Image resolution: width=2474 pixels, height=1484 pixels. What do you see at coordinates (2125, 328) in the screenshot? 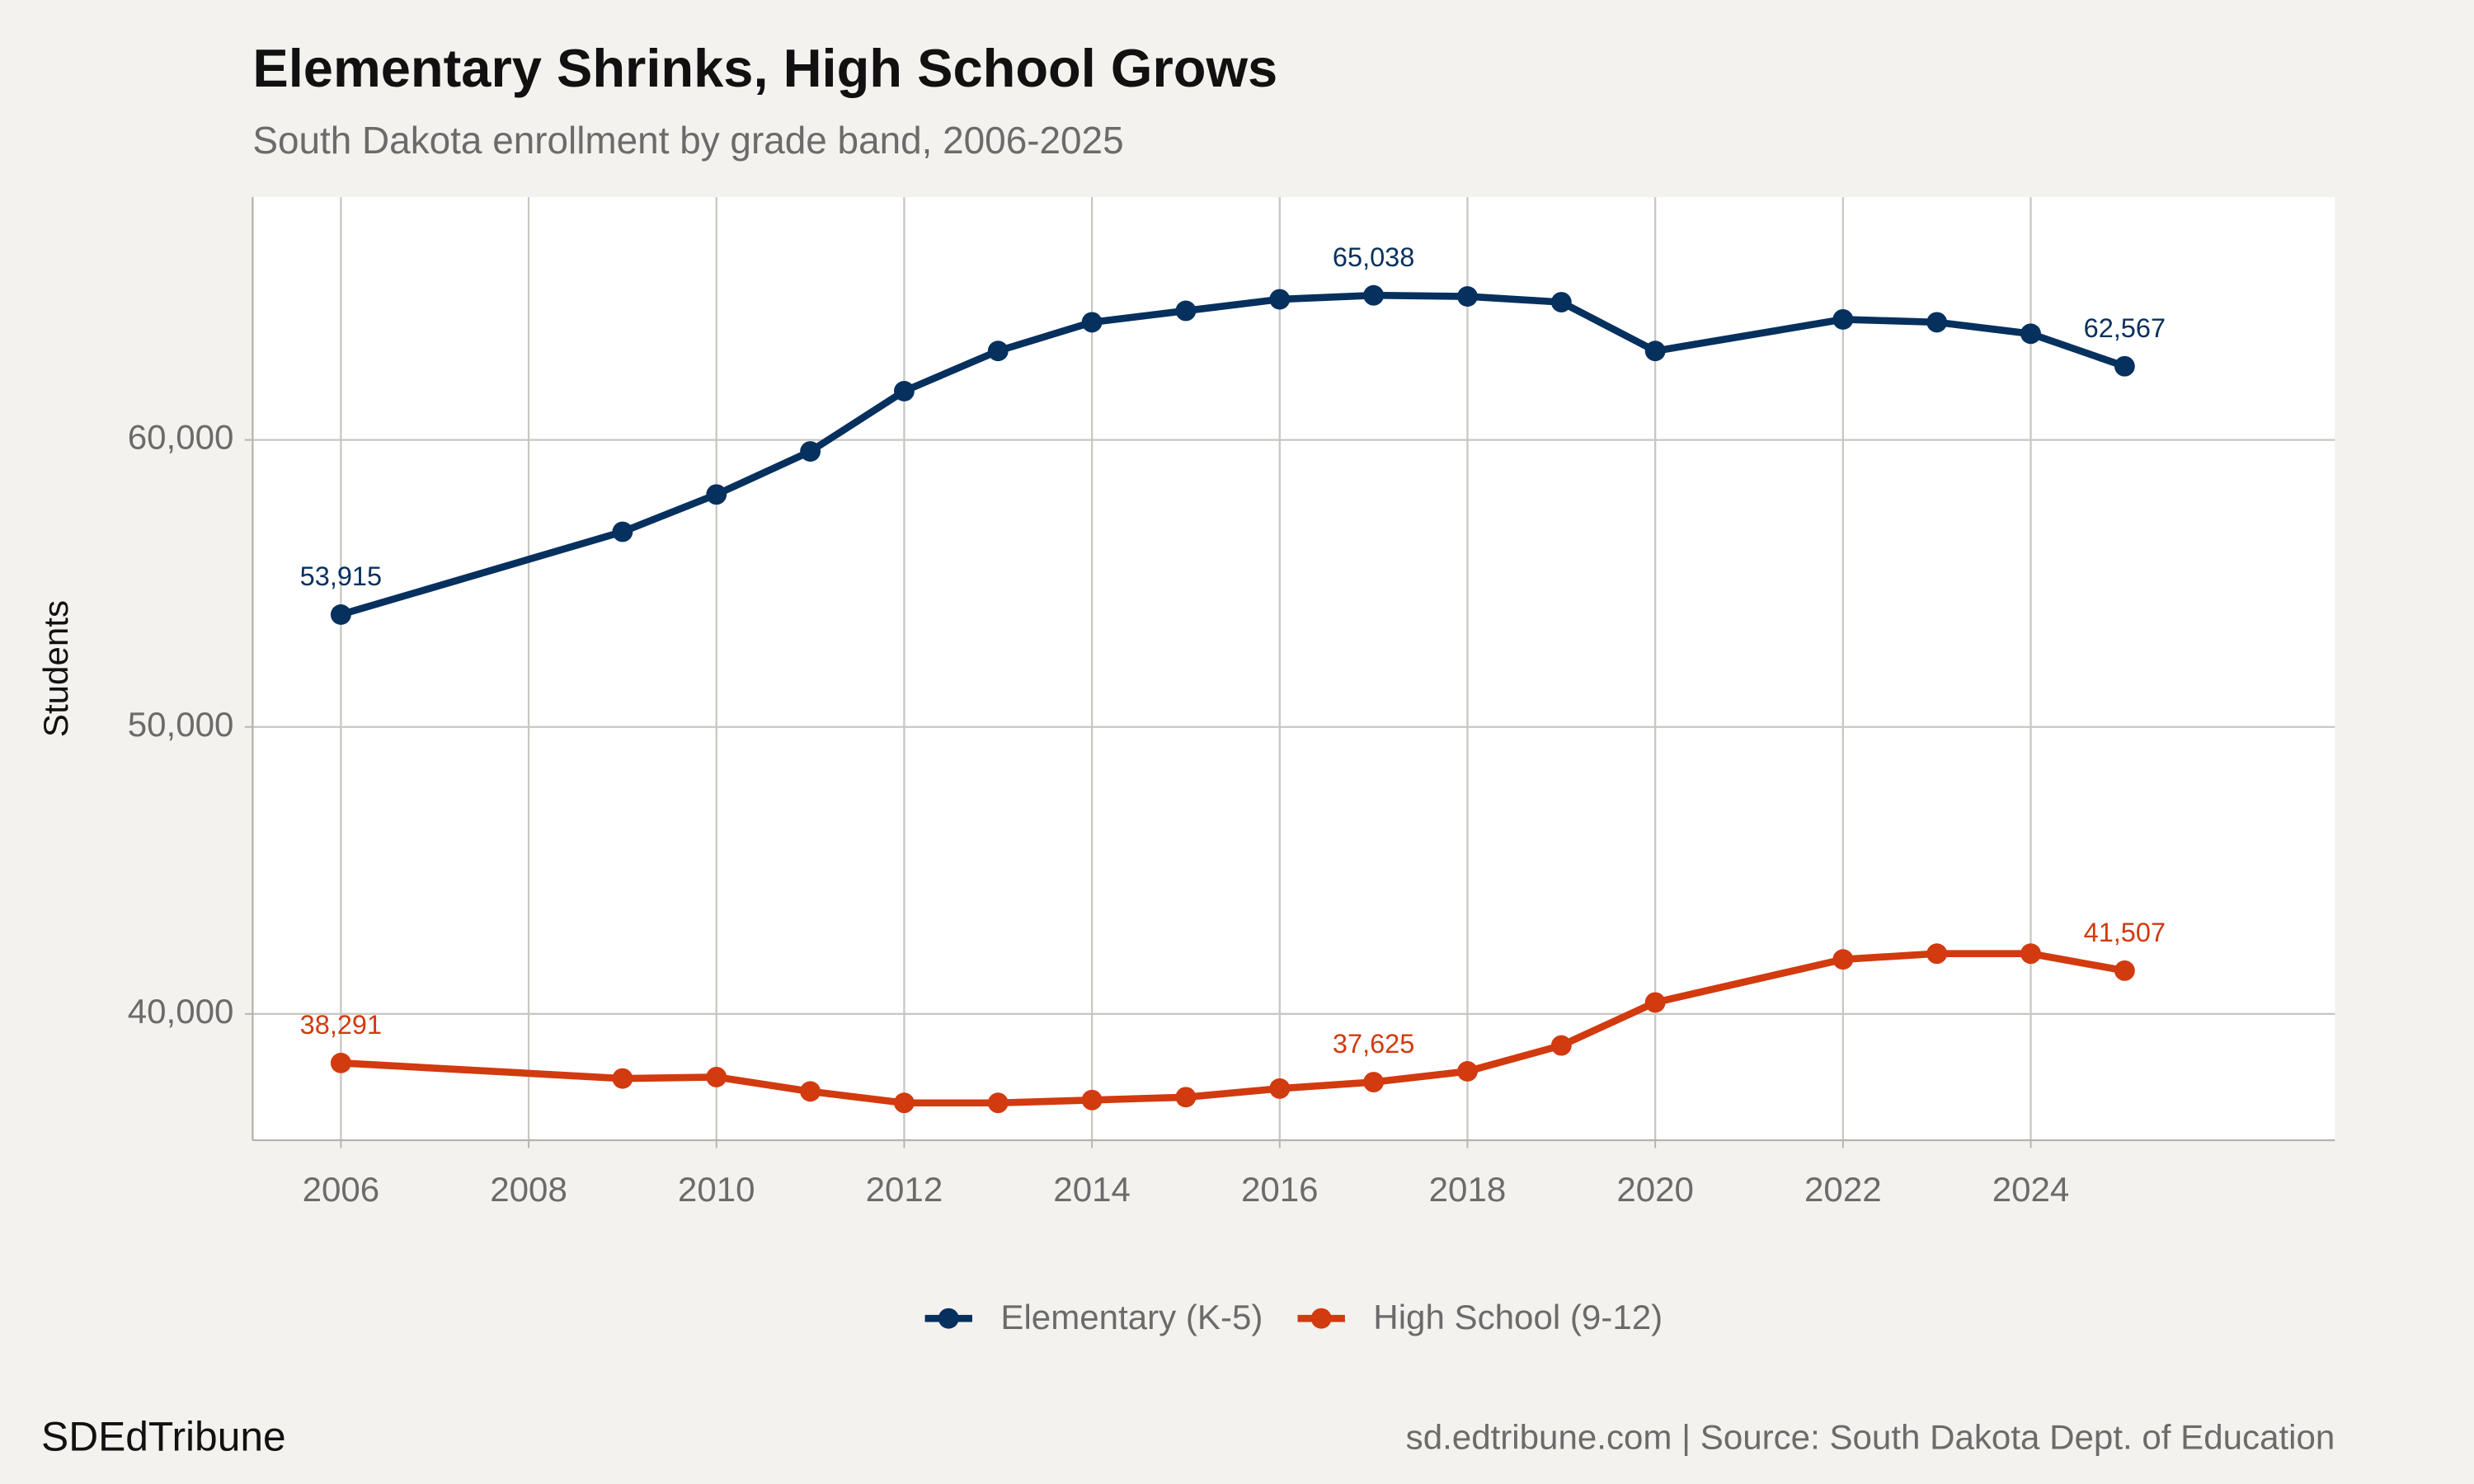
I see `data-label: 62,567` at bounding box center [2125, 328].